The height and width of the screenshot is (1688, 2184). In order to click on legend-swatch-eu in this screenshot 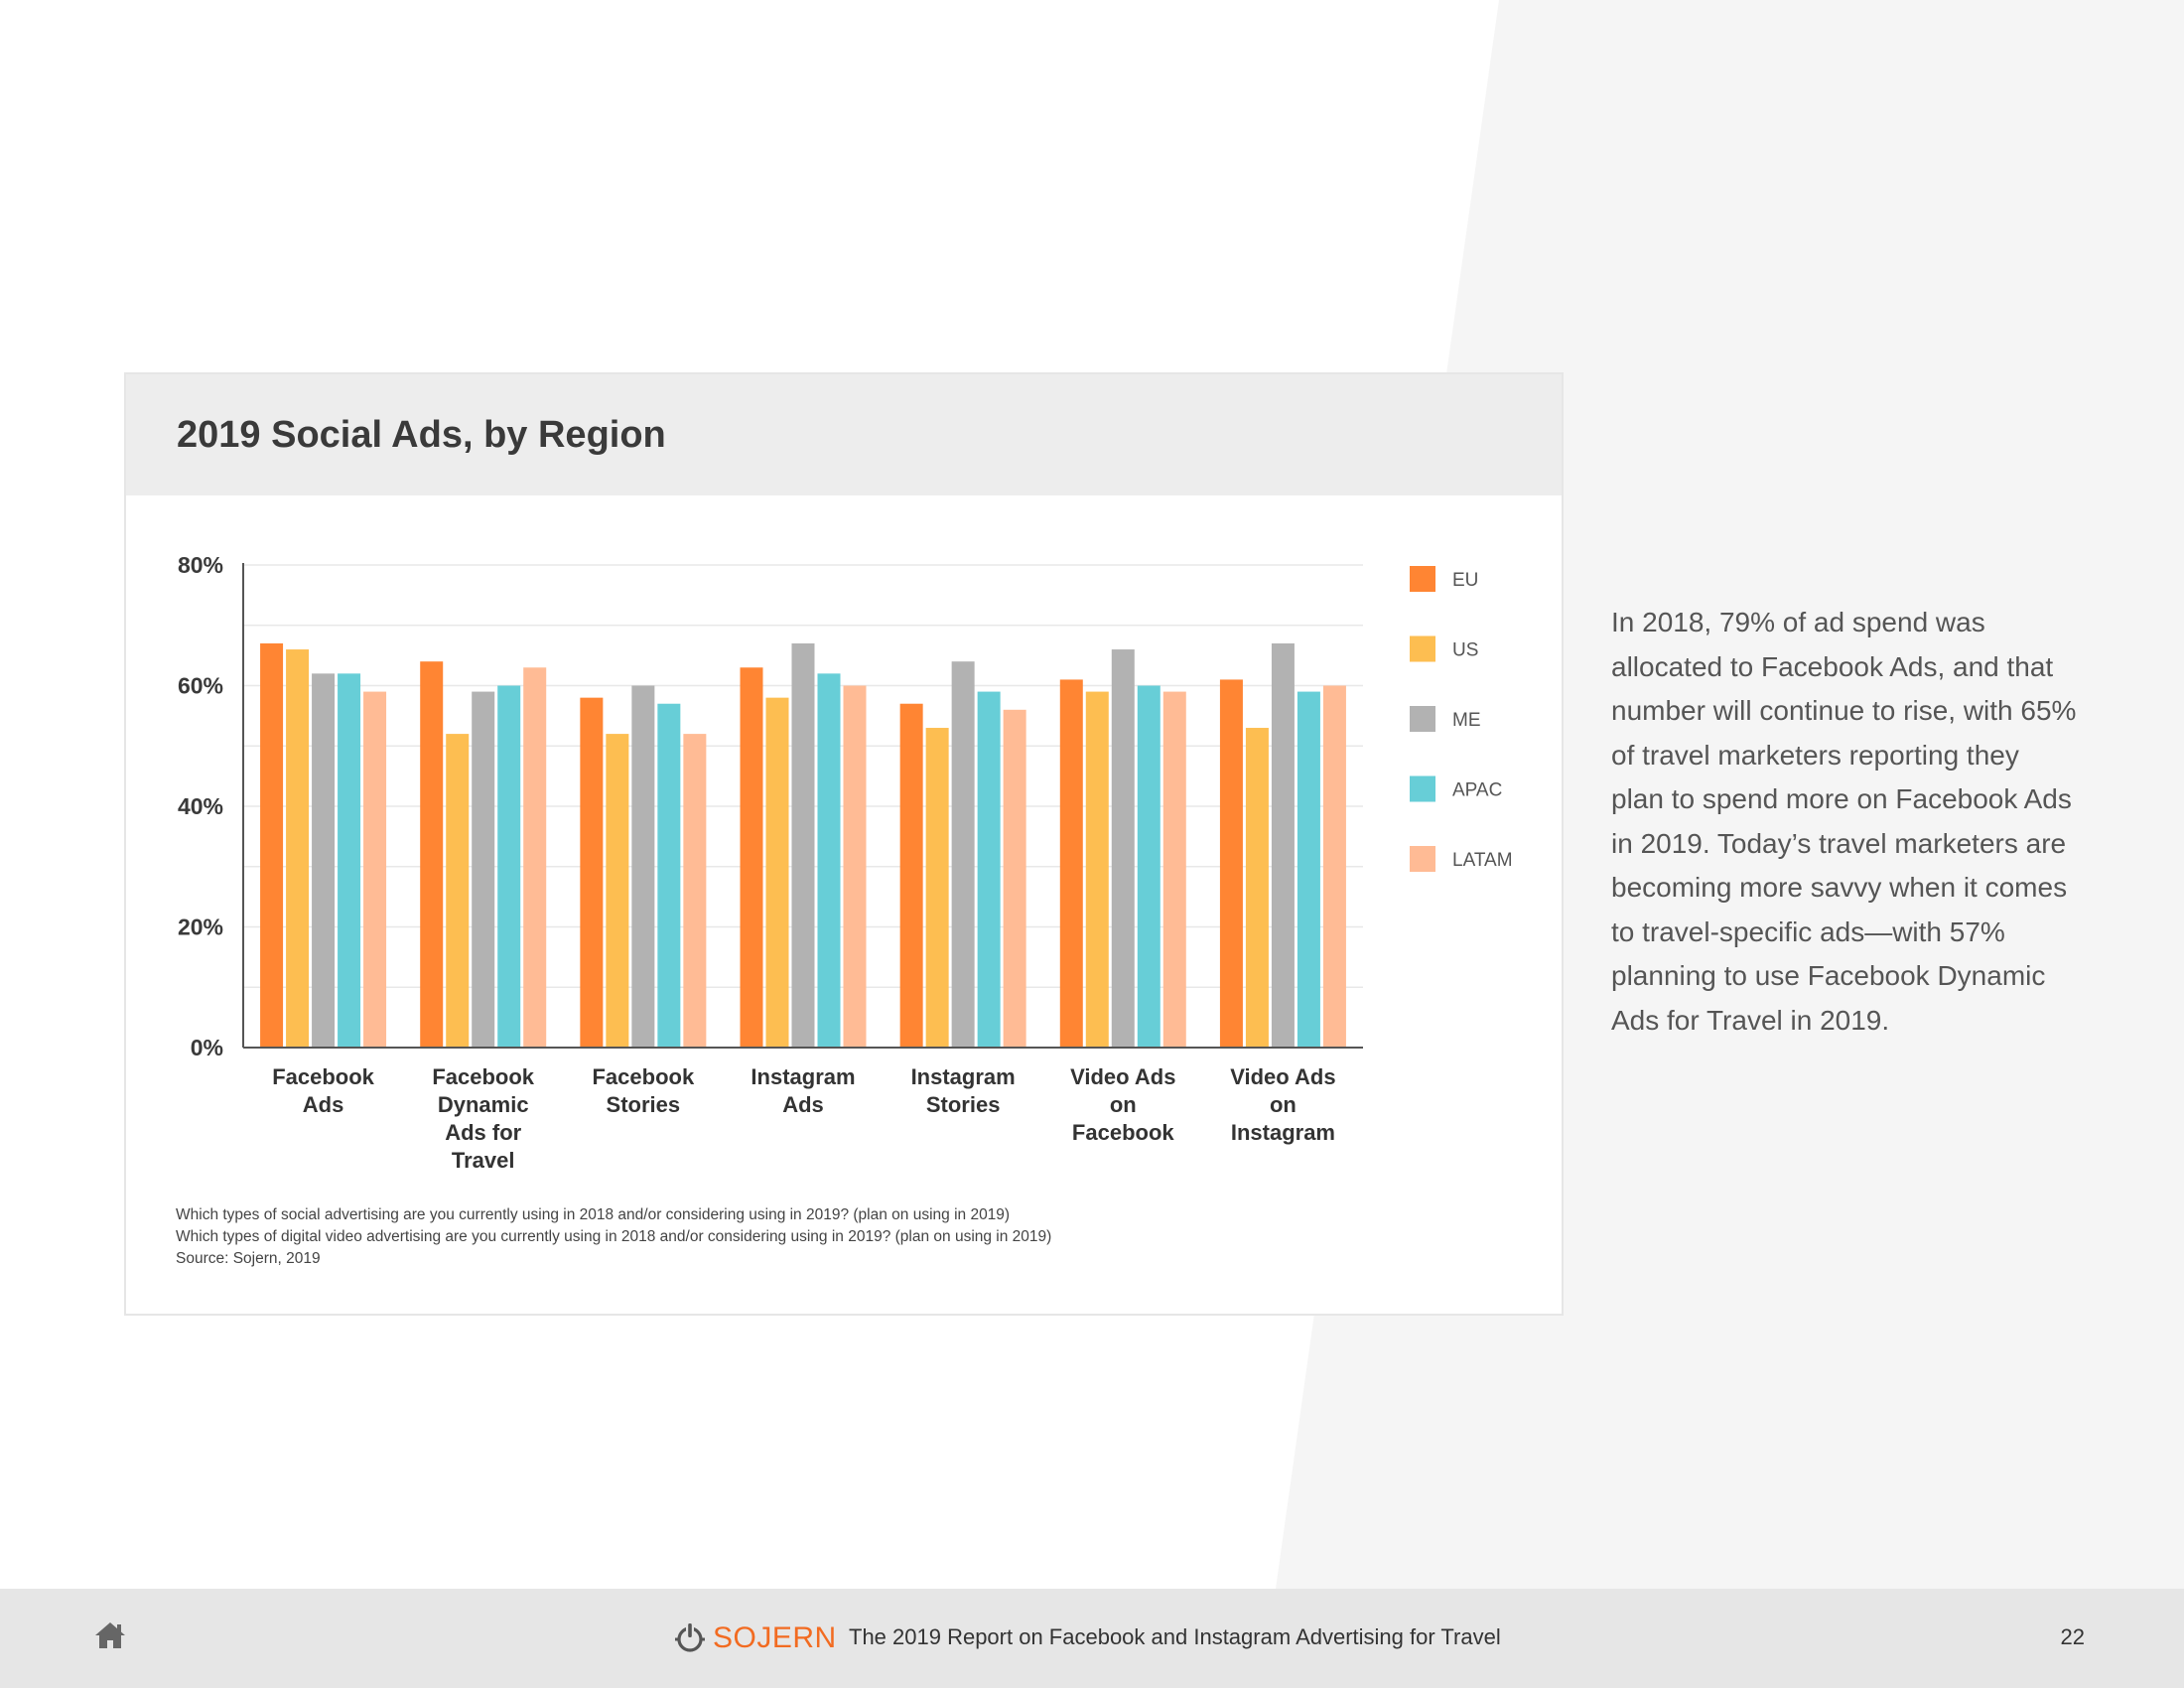, I will do `click(1422, 579)`.